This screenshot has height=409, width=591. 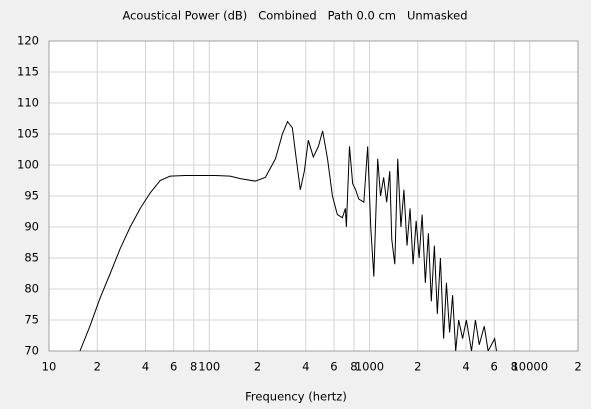 What do you see at coordinates (369, 367) in the screenshot?
I see `x-tick-label: 1000` at bounding box center [369, 367].